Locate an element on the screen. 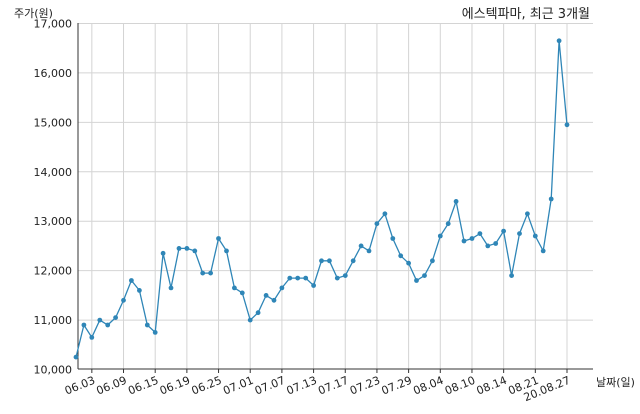 Image resolution: width=640 pixels, height=414 pixels. chart-title: 에스텍파마, 최근 3개월 is located at coordinates (526, 14).